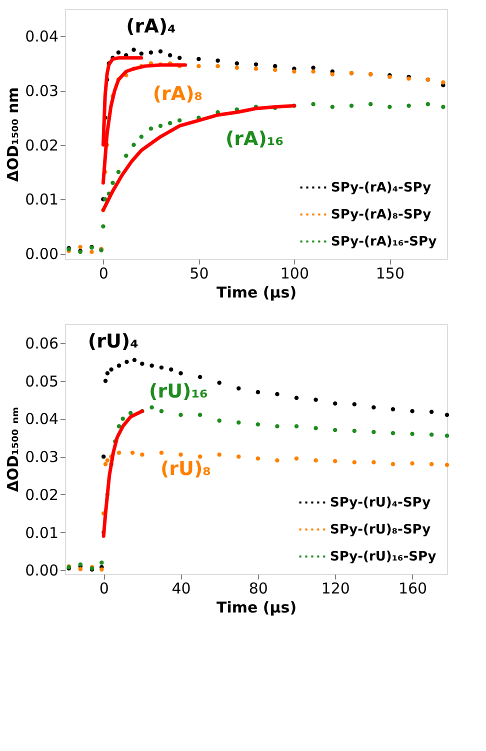 This screenshot has height=751, width=486. Describe the element at coordinates (13, 134) in the screenshot. I see `y-axis-title: ΔOD₁₅₀₀ nm` at that location.